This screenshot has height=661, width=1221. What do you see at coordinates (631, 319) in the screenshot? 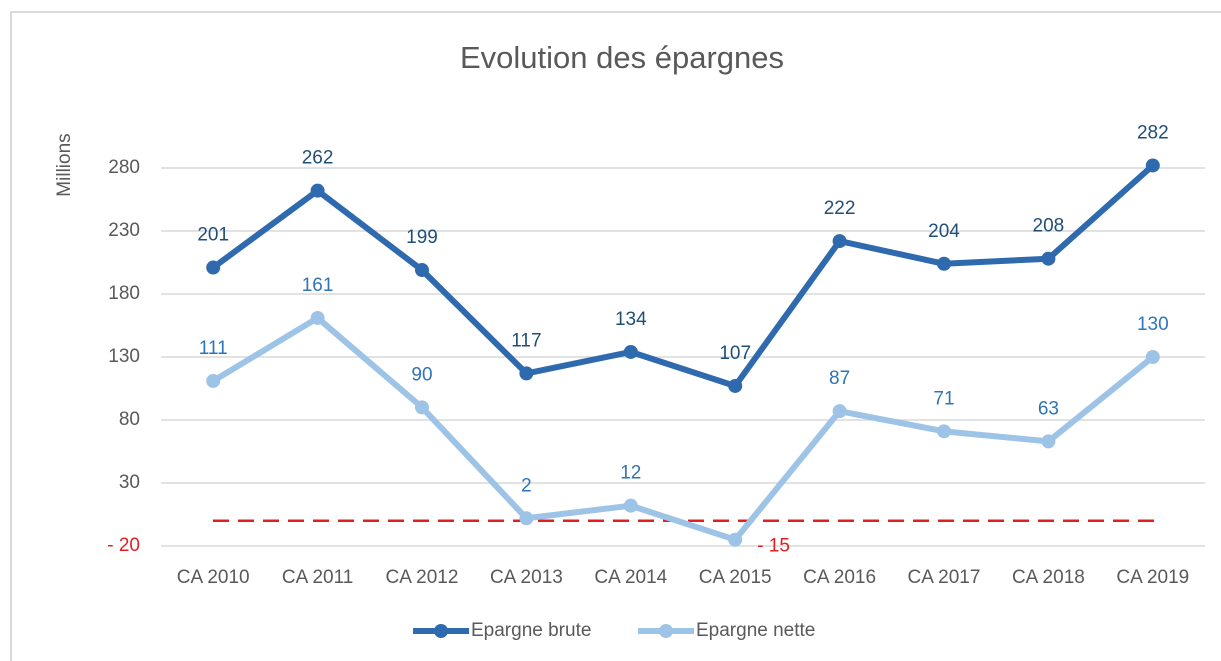
I see `data-label: 134` at bounding box center [631, 319].